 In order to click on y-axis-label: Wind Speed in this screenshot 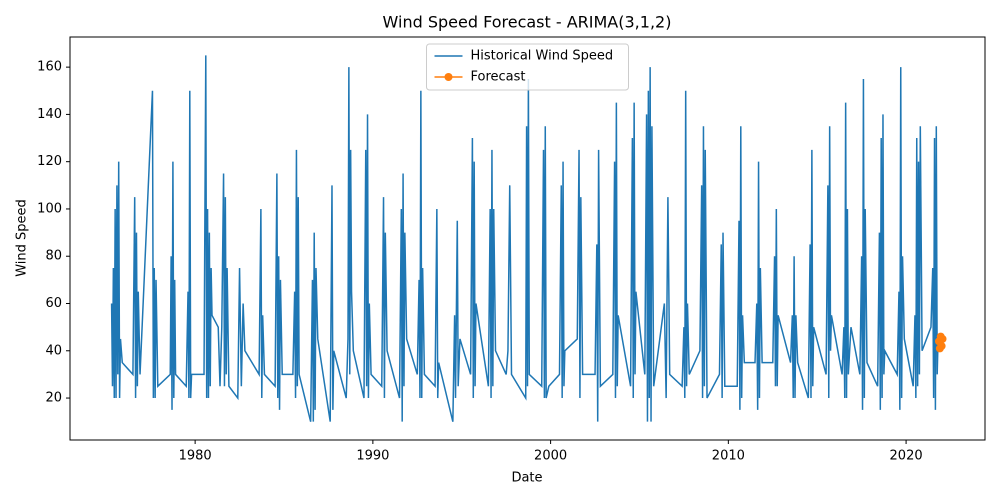, I will do `click(22, 238)`.